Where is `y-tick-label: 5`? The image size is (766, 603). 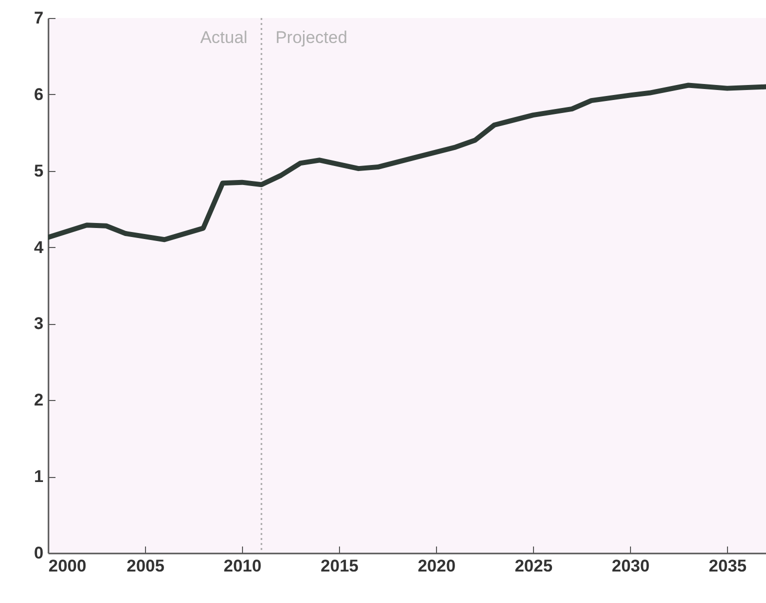 y-tick-label: 5 is located at coordinates (39, 170).